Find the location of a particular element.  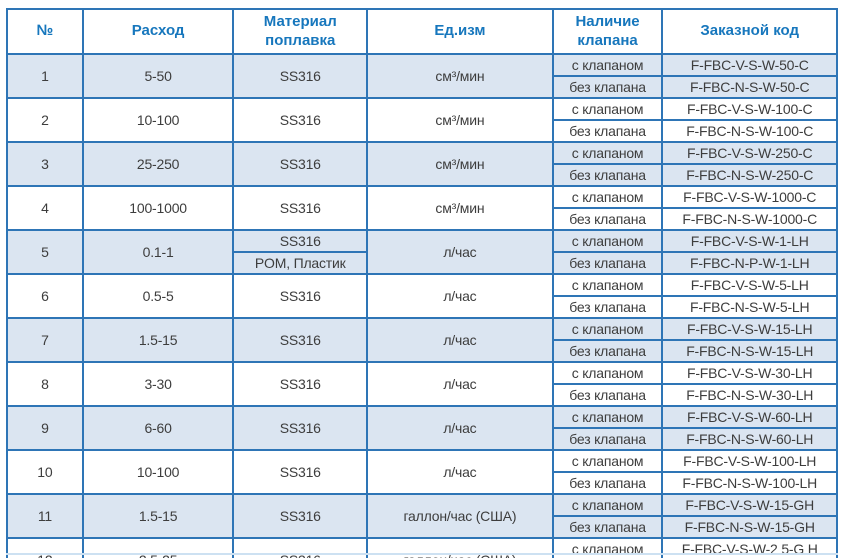

column-header-float-material: Материал поплавка is located at coordinates (300, 31).